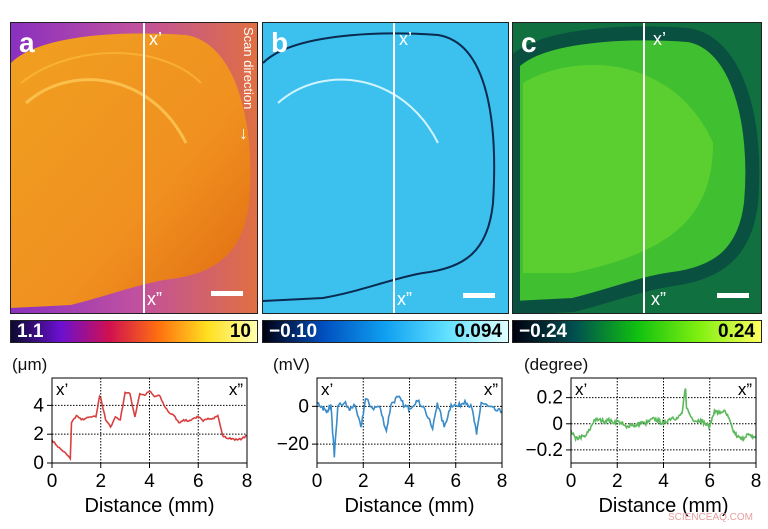  Describe the element at coordinates (240, 331) in the screenshot. I see `colorbar-max: 10` at that location.